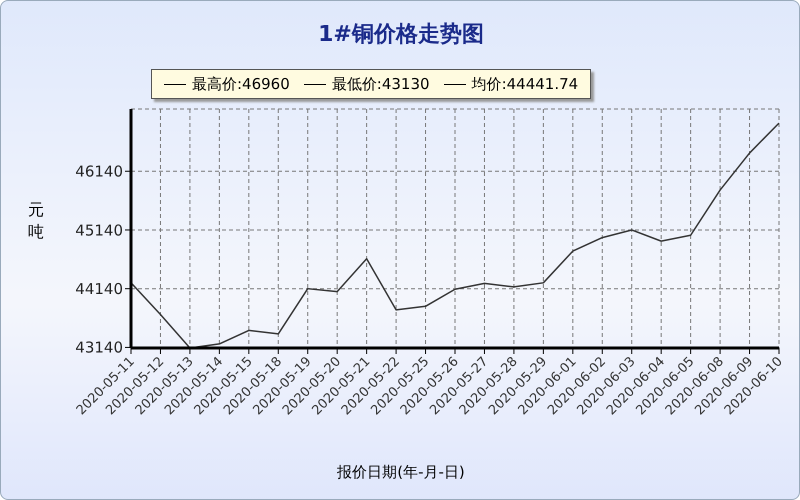  Describe the element at coordinates (99, 171) in the screenshot. I see `y-tick-label: 46140` at that location.